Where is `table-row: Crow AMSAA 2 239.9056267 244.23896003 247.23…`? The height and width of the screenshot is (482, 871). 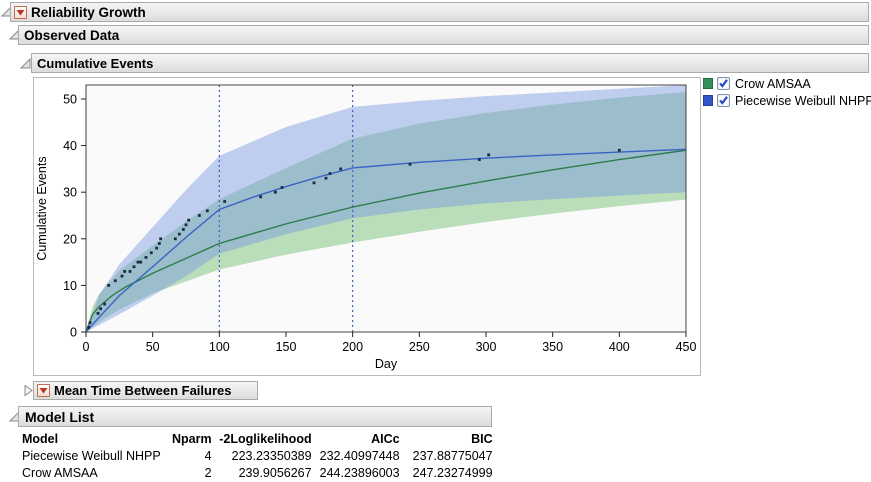
table-row: Crow AMSAA 2 239.9056267 244.23896003 247.23… is located at coordinates (257, 473).